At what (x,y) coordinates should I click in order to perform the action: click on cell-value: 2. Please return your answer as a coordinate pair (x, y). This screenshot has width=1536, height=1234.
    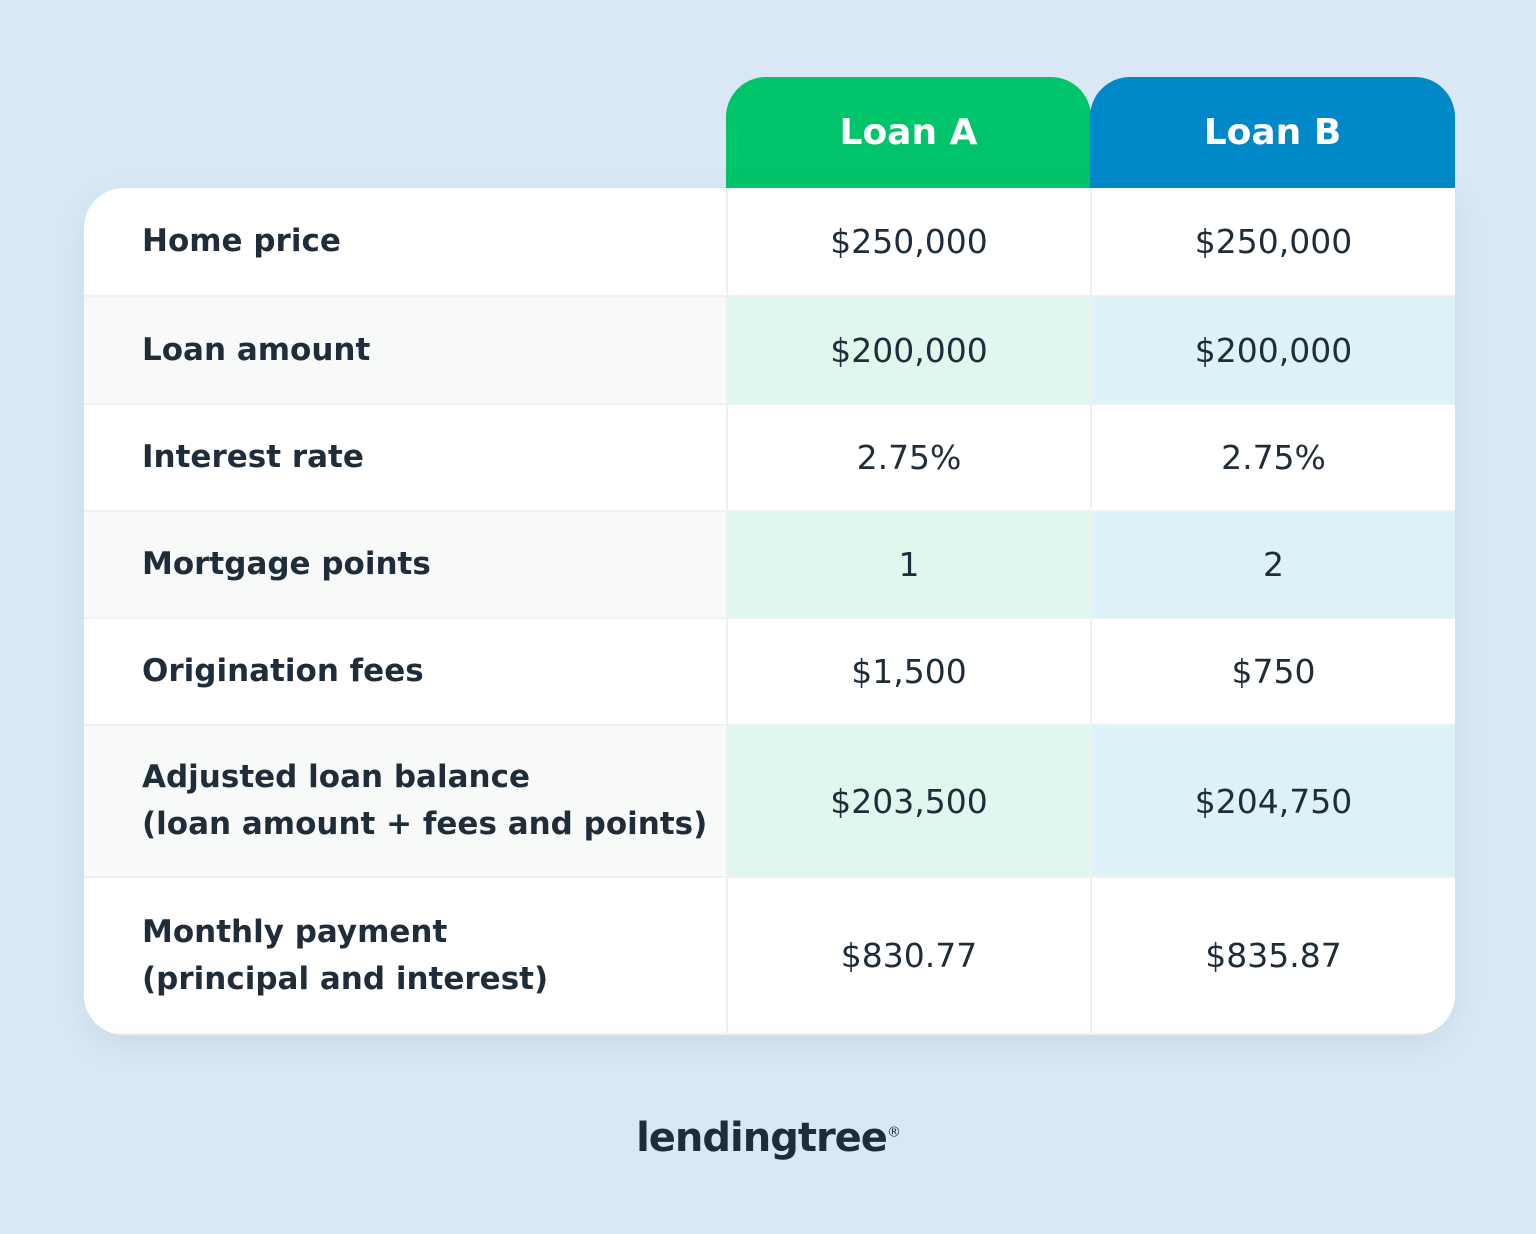
    Looking at the image, I should click on (1272, 565).